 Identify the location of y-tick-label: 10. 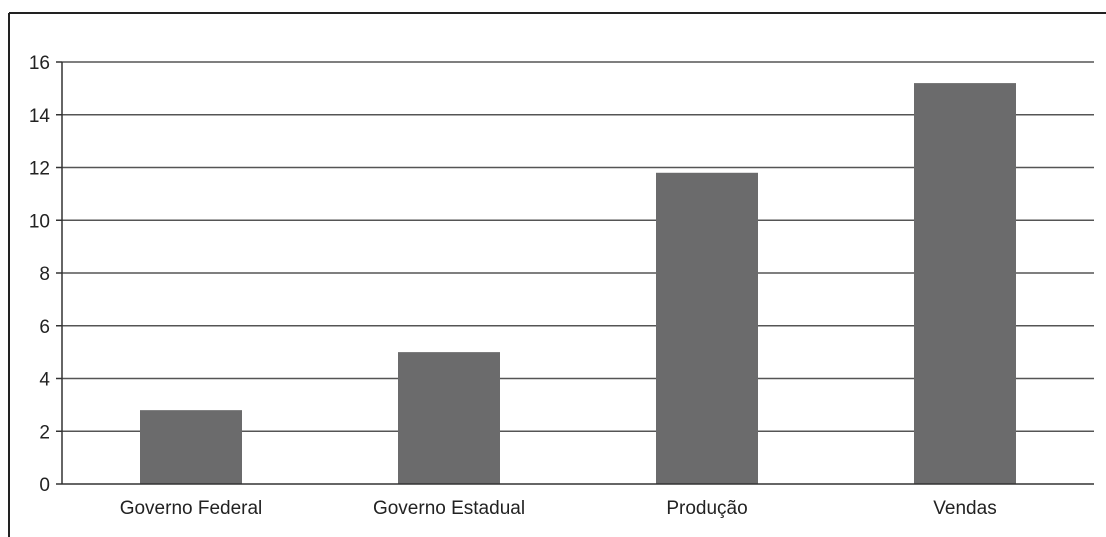
(39, 221).